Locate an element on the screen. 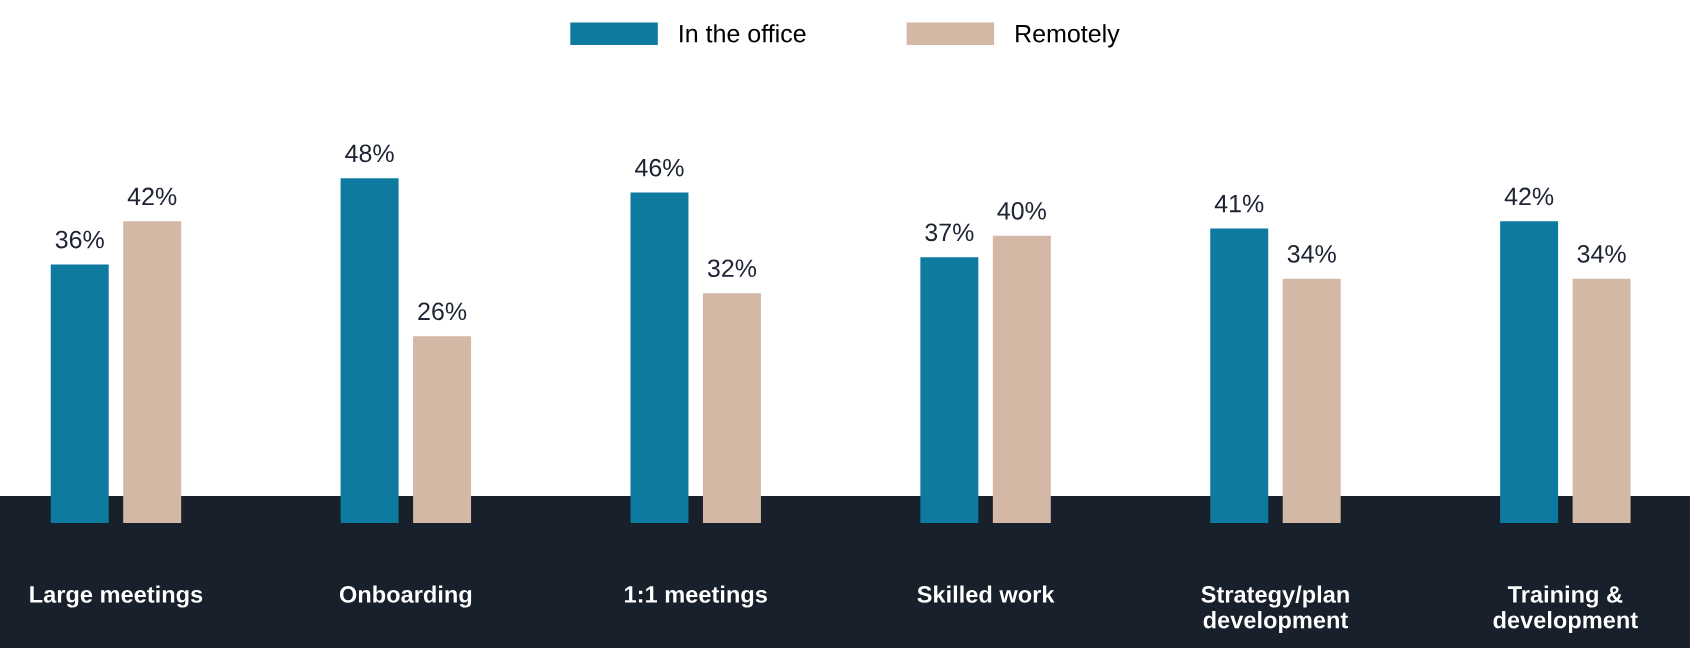 Image resolution: width=1690 pixels, height=648 pixels. data-label: 48% is located at coordinates (369, 153).